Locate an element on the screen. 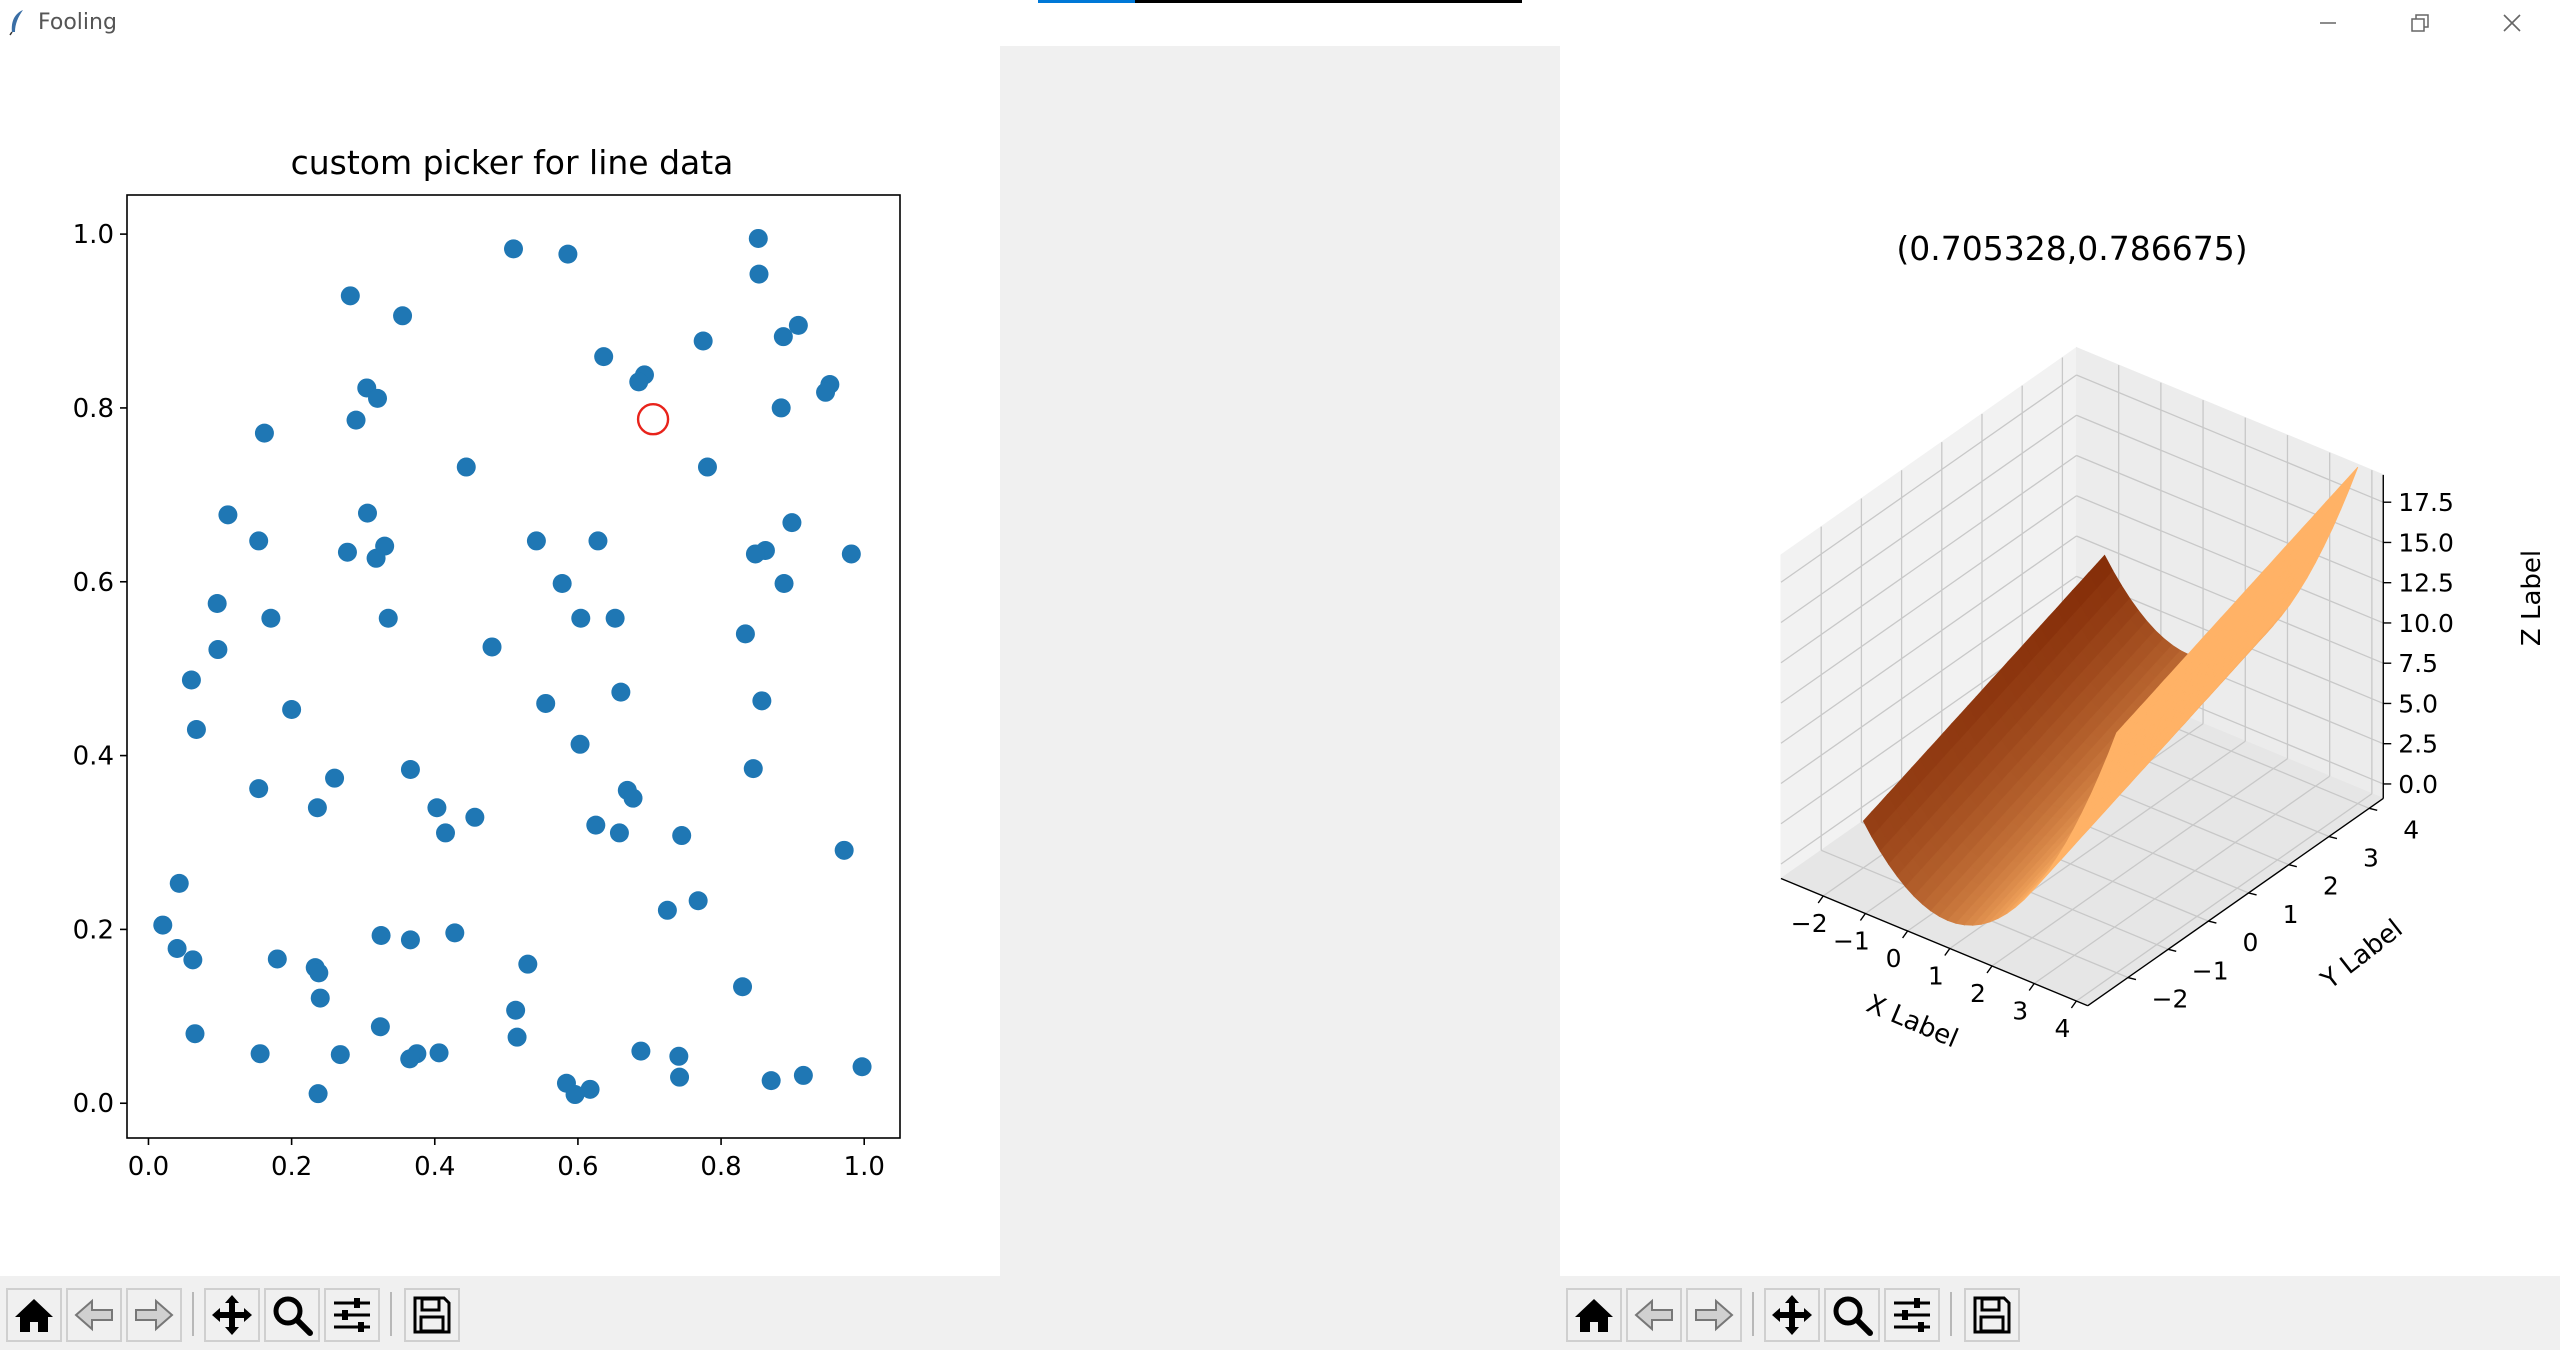 This screenshot has width=2560, height=1350. left-navigation-toolbar is located at coordinates (500, 1313).